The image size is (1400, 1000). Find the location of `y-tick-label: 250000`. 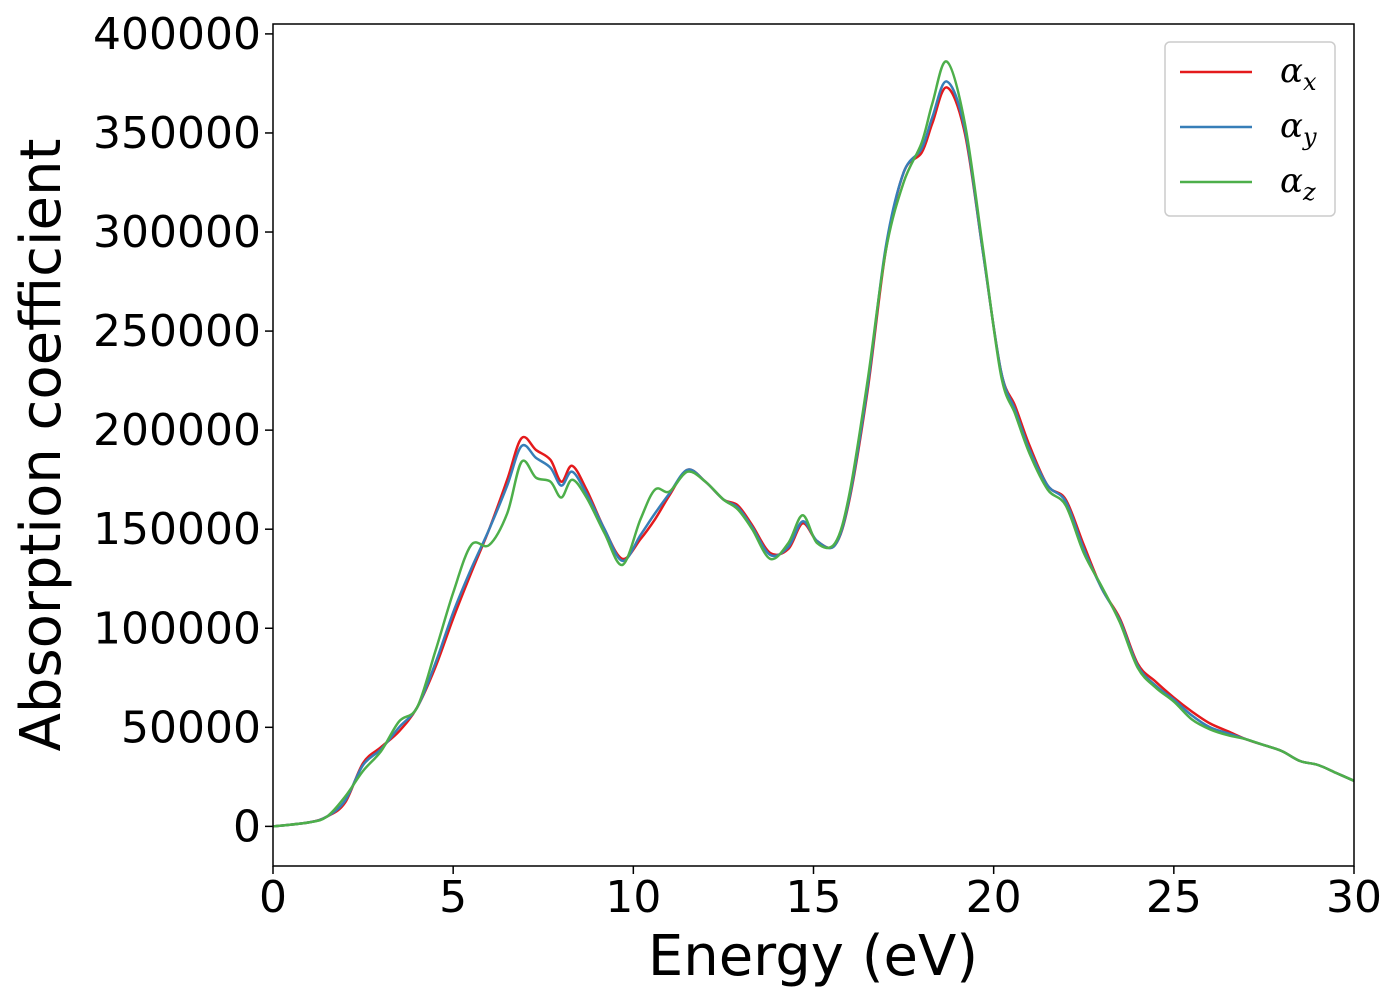

y-tick-label: 250000 is located at coordinates (177, 331).